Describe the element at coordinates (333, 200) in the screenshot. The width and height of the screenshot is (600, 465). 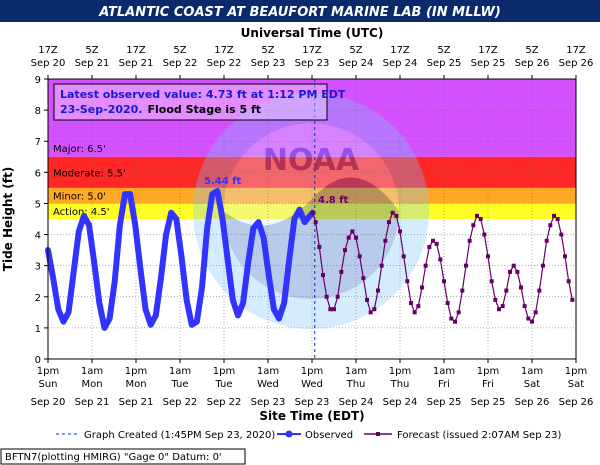
I see `forecast-max-label: 4.8 ft` at that location.